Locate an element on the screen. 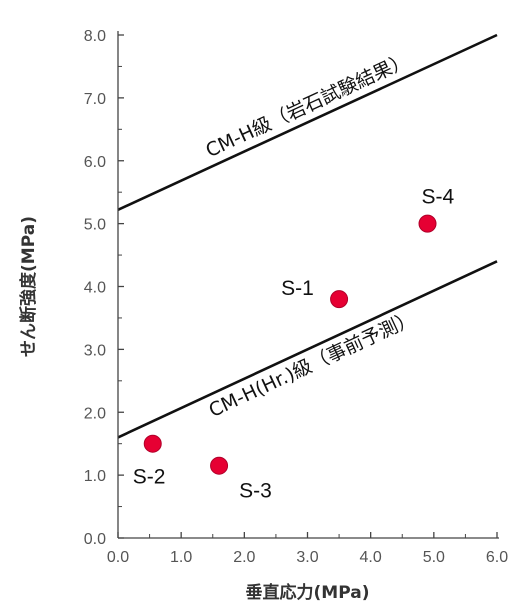 Image resolution: width=518 pixels, height=608 pixels. x-tick-label: 5.0 is located at coordinates (434, 557).